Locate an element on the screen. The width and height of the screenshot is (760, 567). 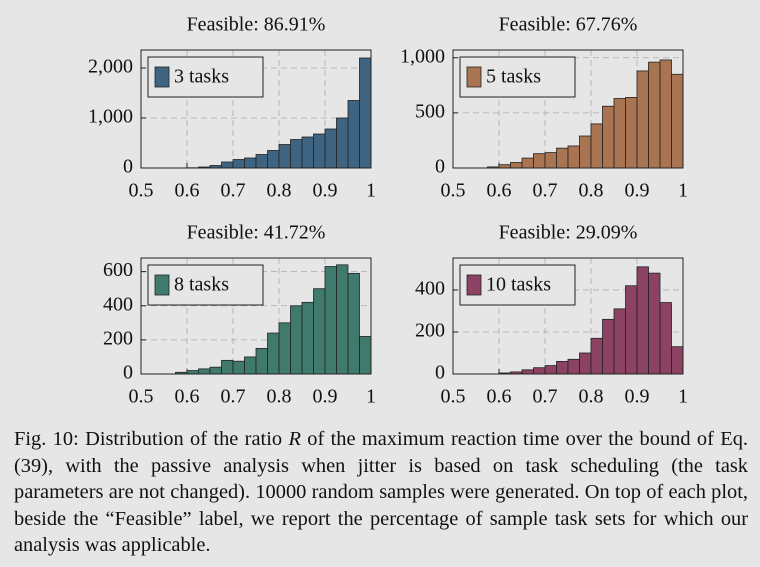
y-tick-label: 2,000 is located at coordinates (110, 67).